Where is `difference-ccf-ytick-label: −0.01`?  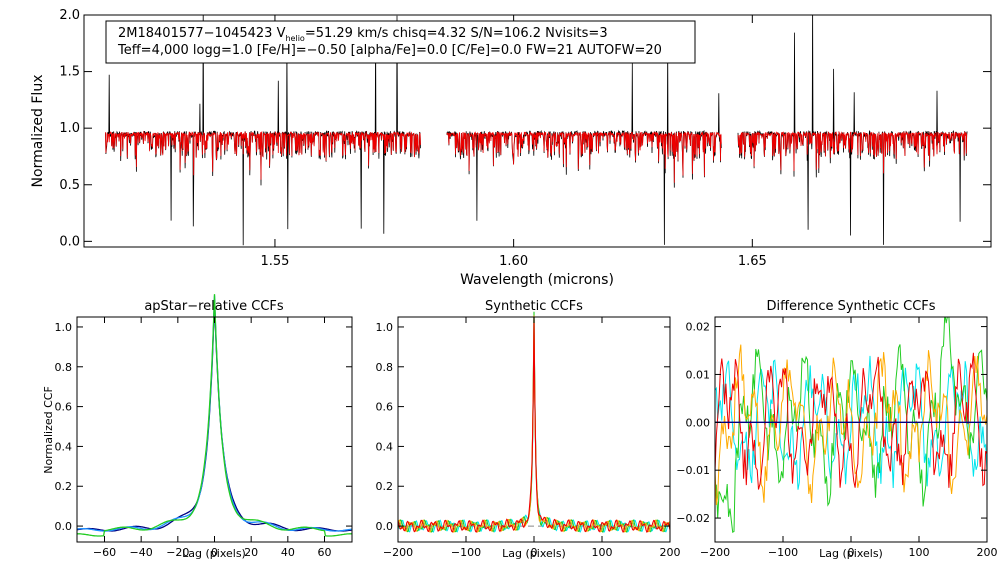 difference-ccf-ytick-label: −0.01 is located at coordinates (693, 470).